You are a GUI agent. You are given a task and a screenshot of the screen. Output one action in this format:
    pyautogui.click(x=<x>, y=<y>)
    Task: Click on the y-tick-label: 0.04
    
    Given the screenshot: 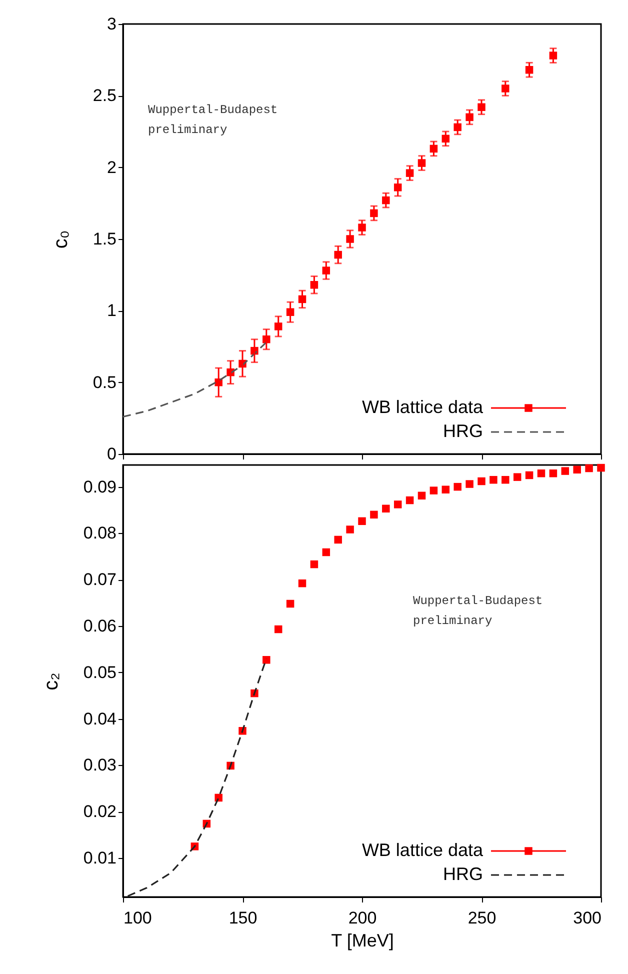 What is the action you would take?
    pyautogui.click(x=99, y=718)
    